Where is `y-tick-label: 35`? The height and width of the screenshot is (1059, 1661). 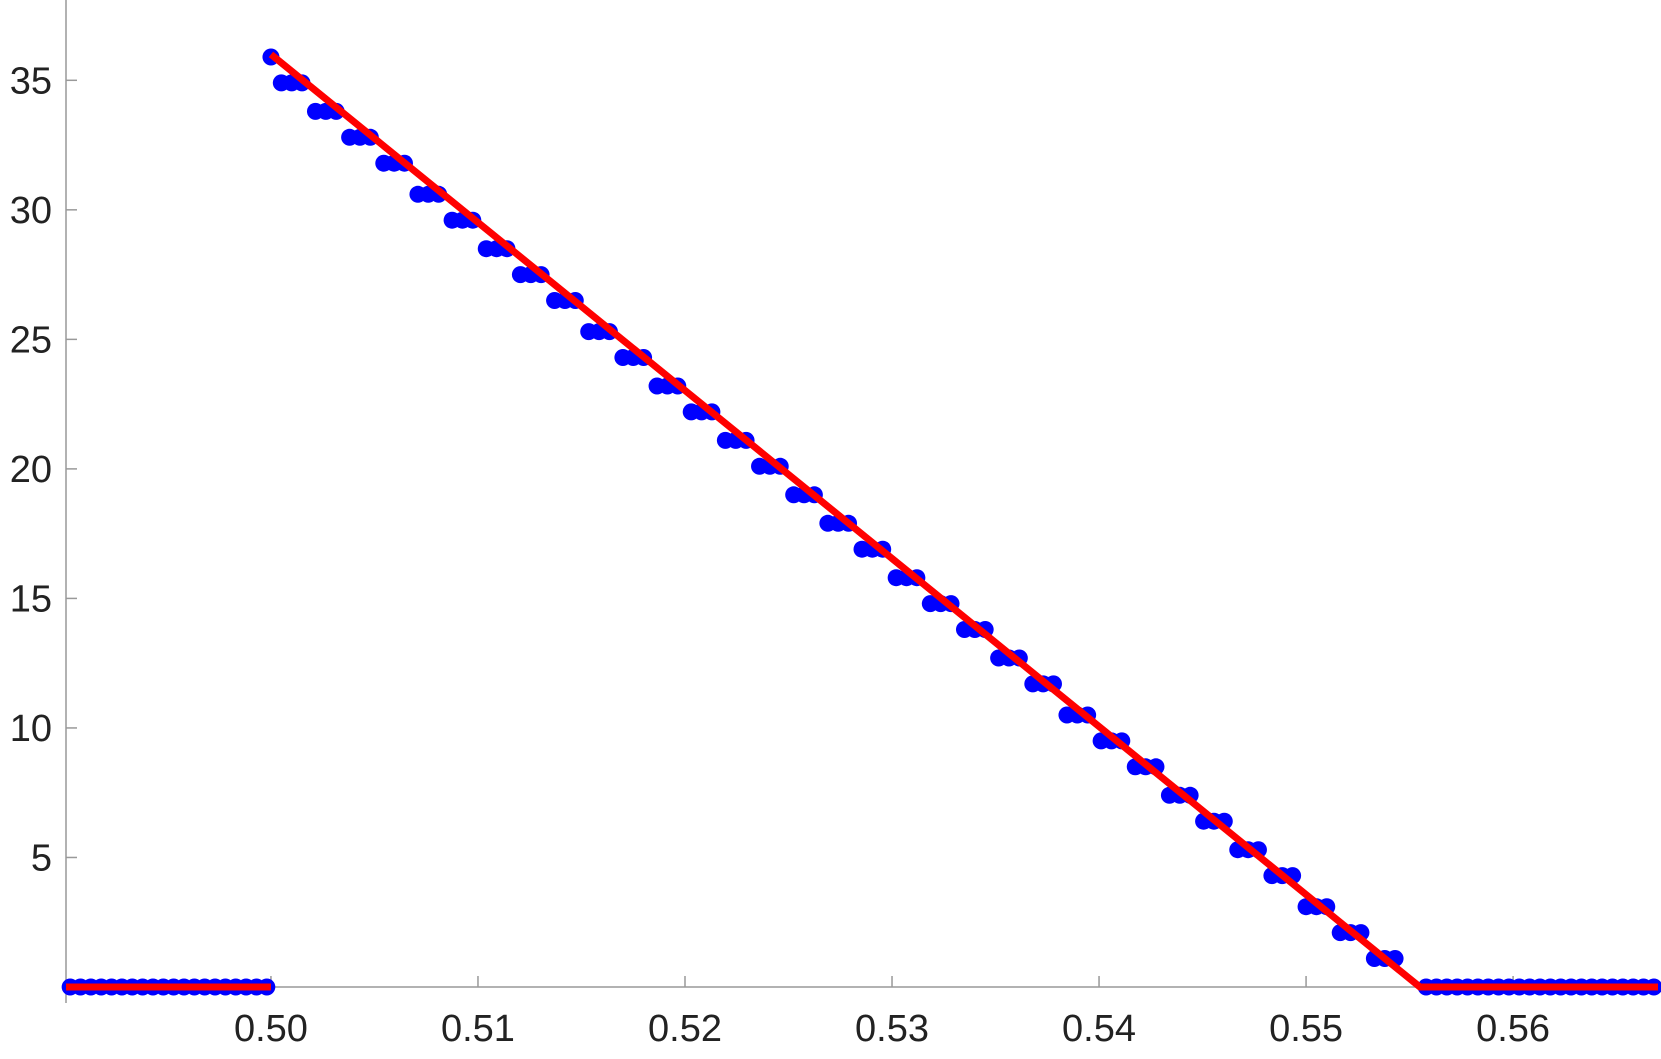 y-tick-label: 35 is located at coordinates (31, 81).